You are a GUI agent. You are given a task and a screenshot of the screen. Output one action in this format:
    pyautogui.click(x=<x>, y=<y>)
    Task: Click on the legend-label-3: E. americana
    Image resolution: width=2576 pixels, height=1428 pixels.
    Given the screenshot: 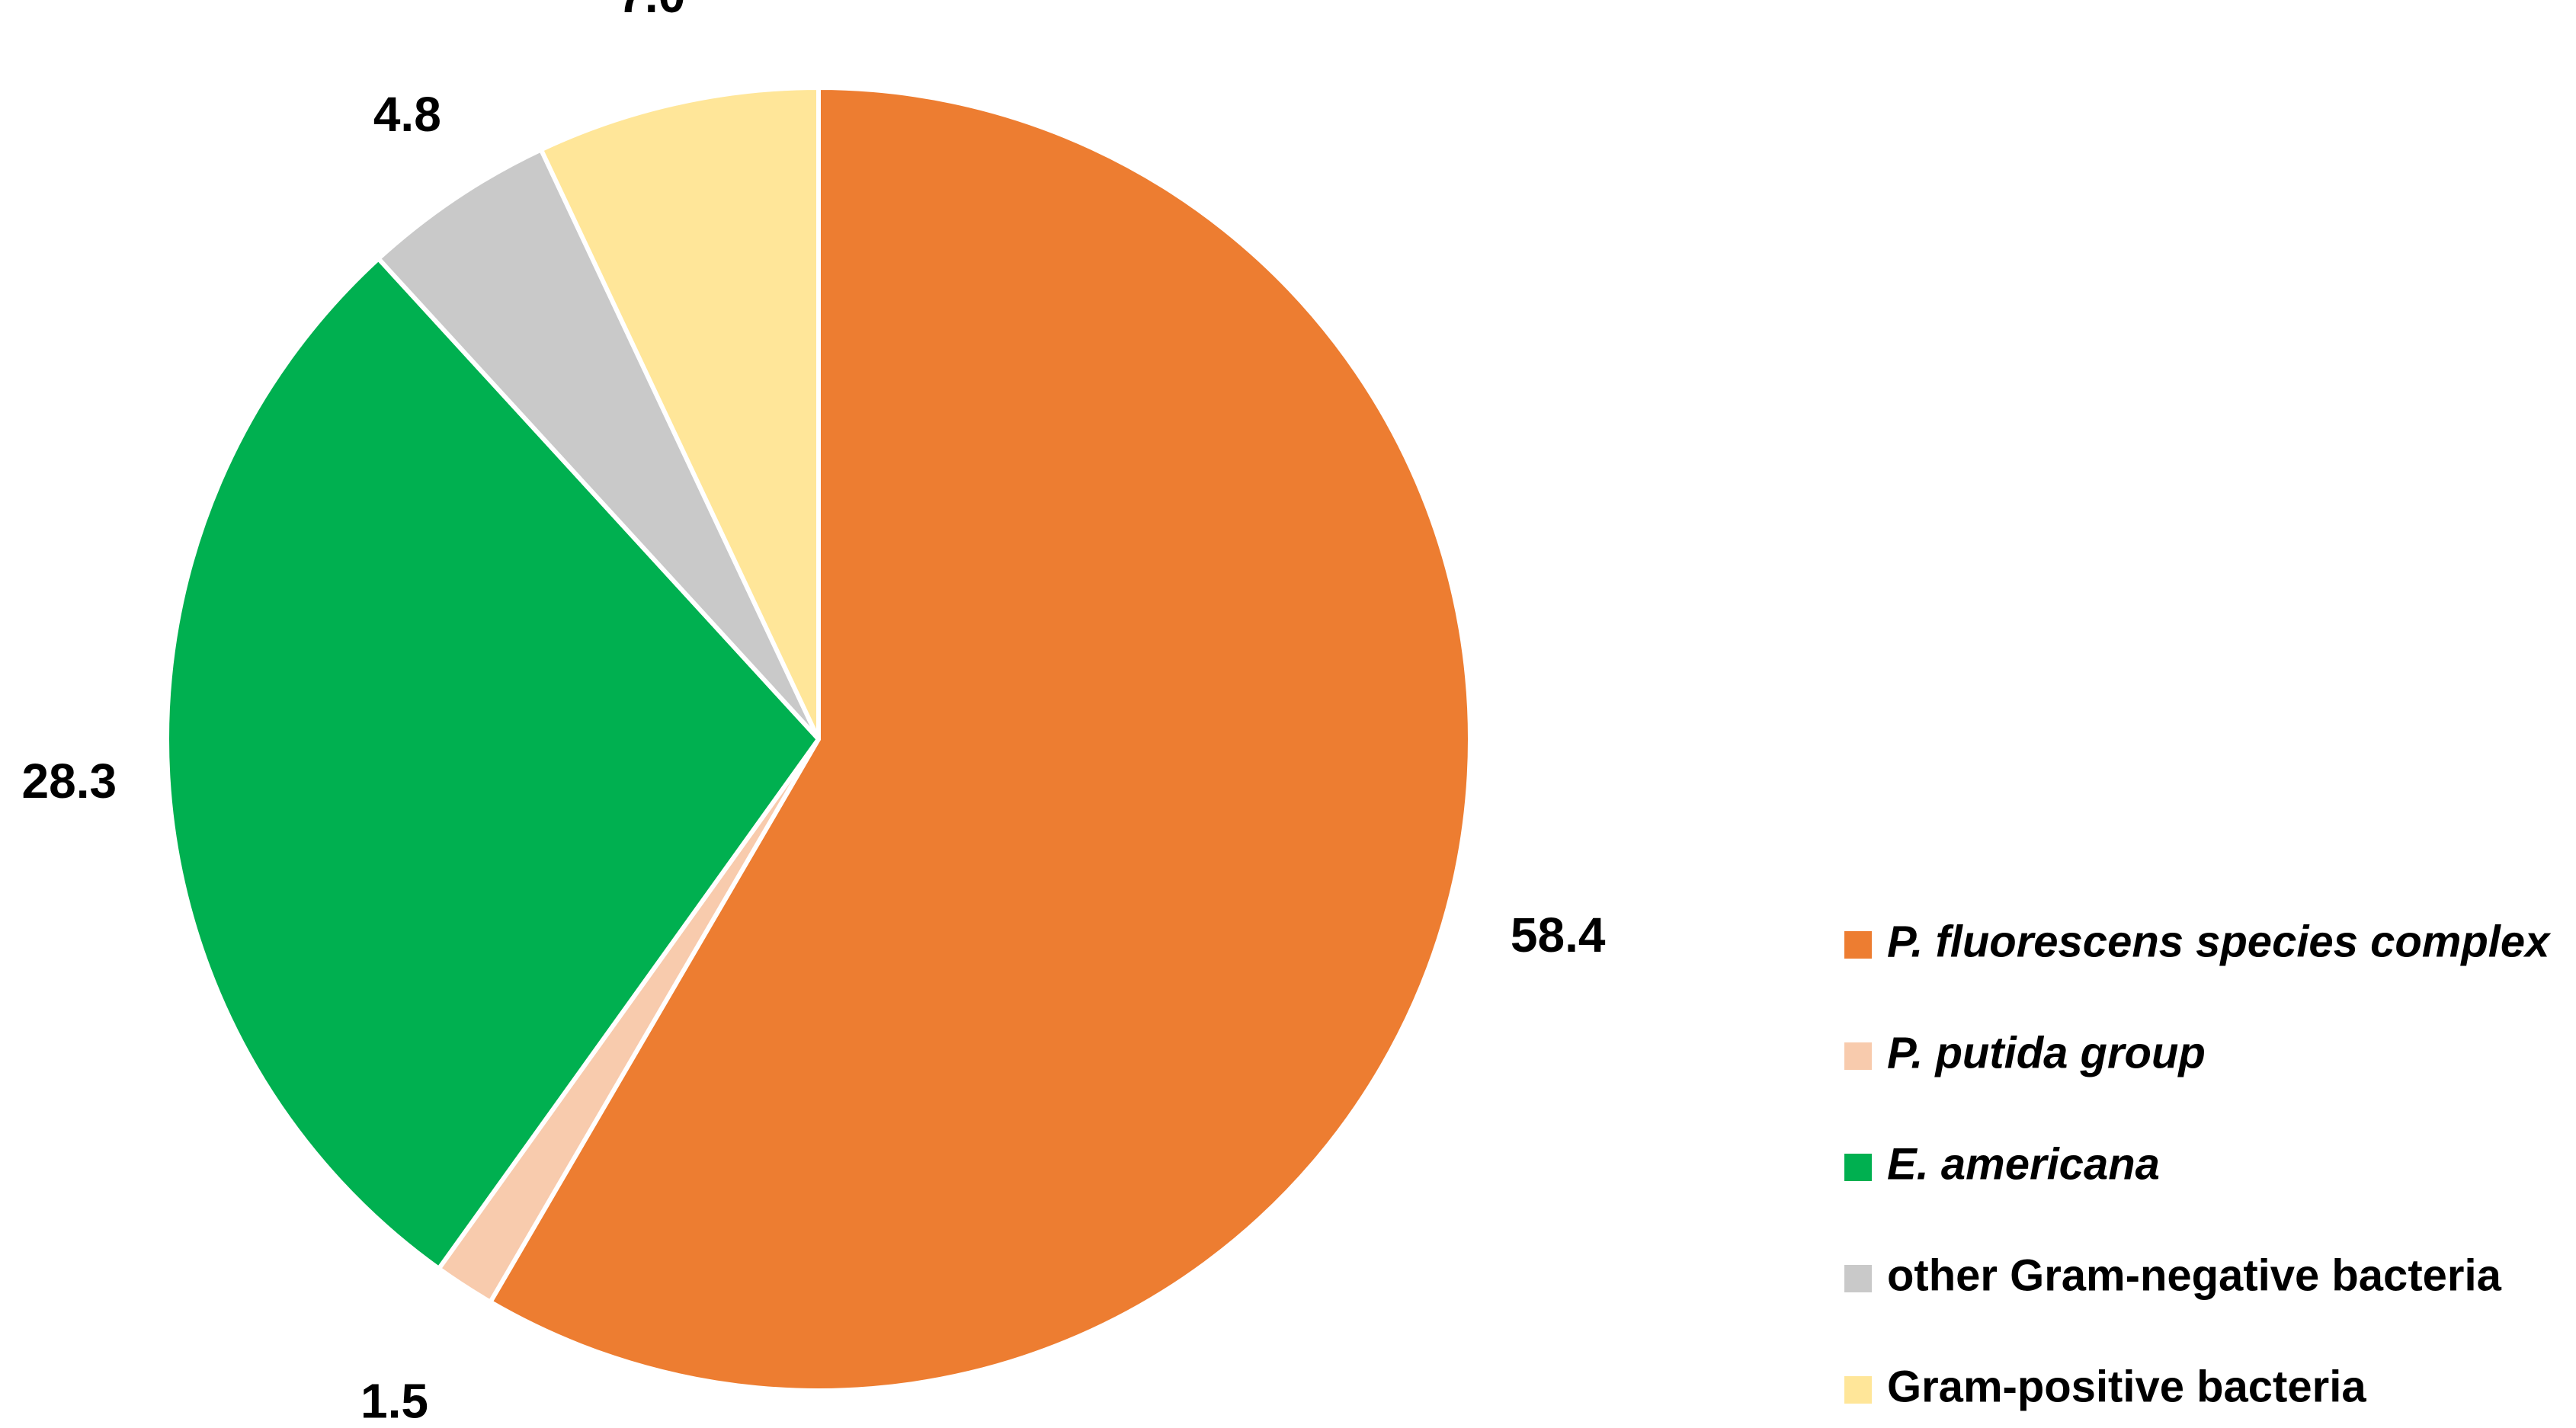 What is the action you would take?
    pyautogui.click(x=2023, y=1164)
    